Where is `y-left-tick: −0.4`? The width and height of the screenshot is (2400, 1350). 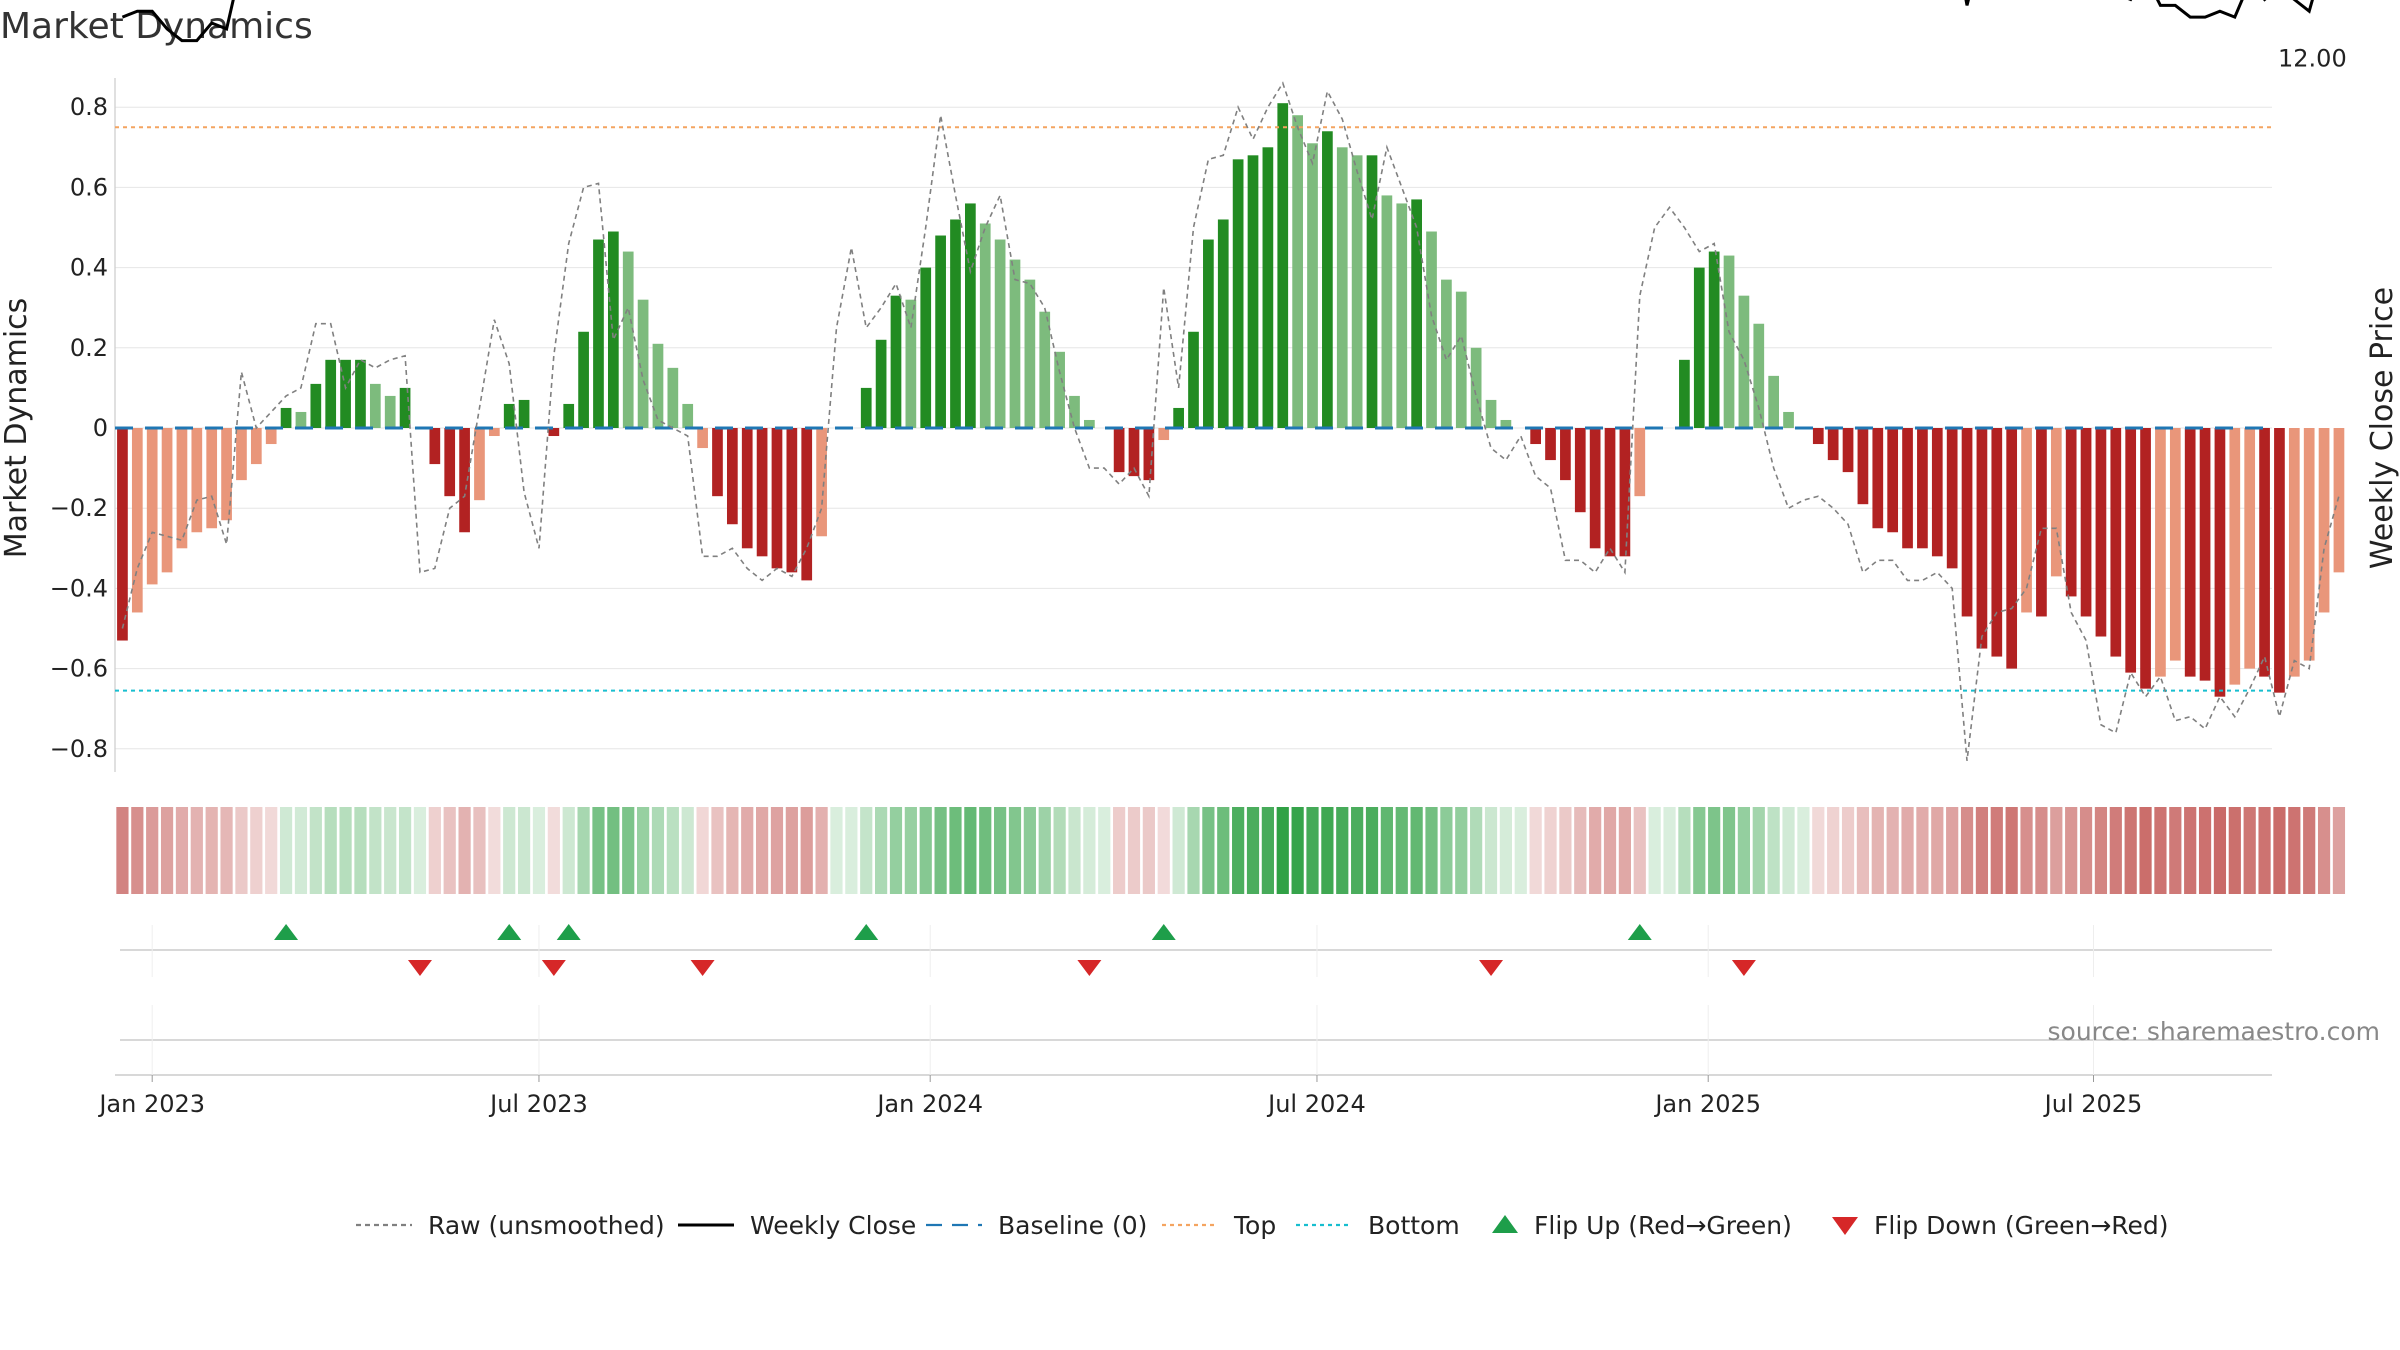 y-left-tick: −0.4 is located at coordinates (79, 588).